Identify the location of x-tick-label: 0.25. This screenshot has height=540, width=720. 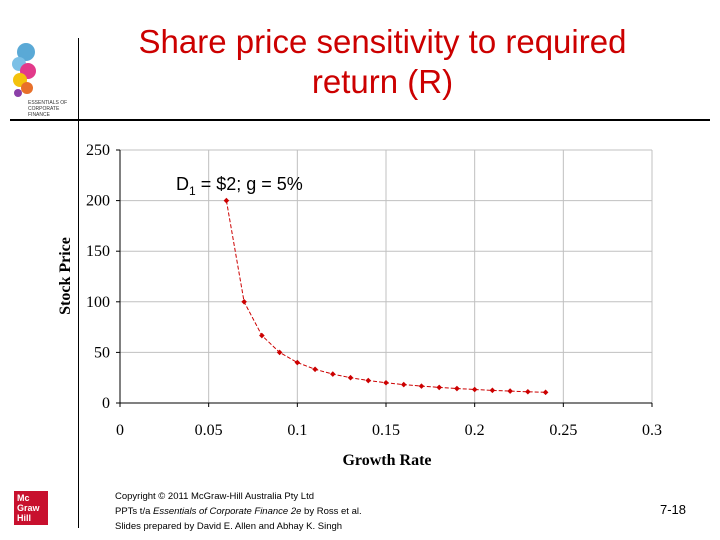
(563, 430).